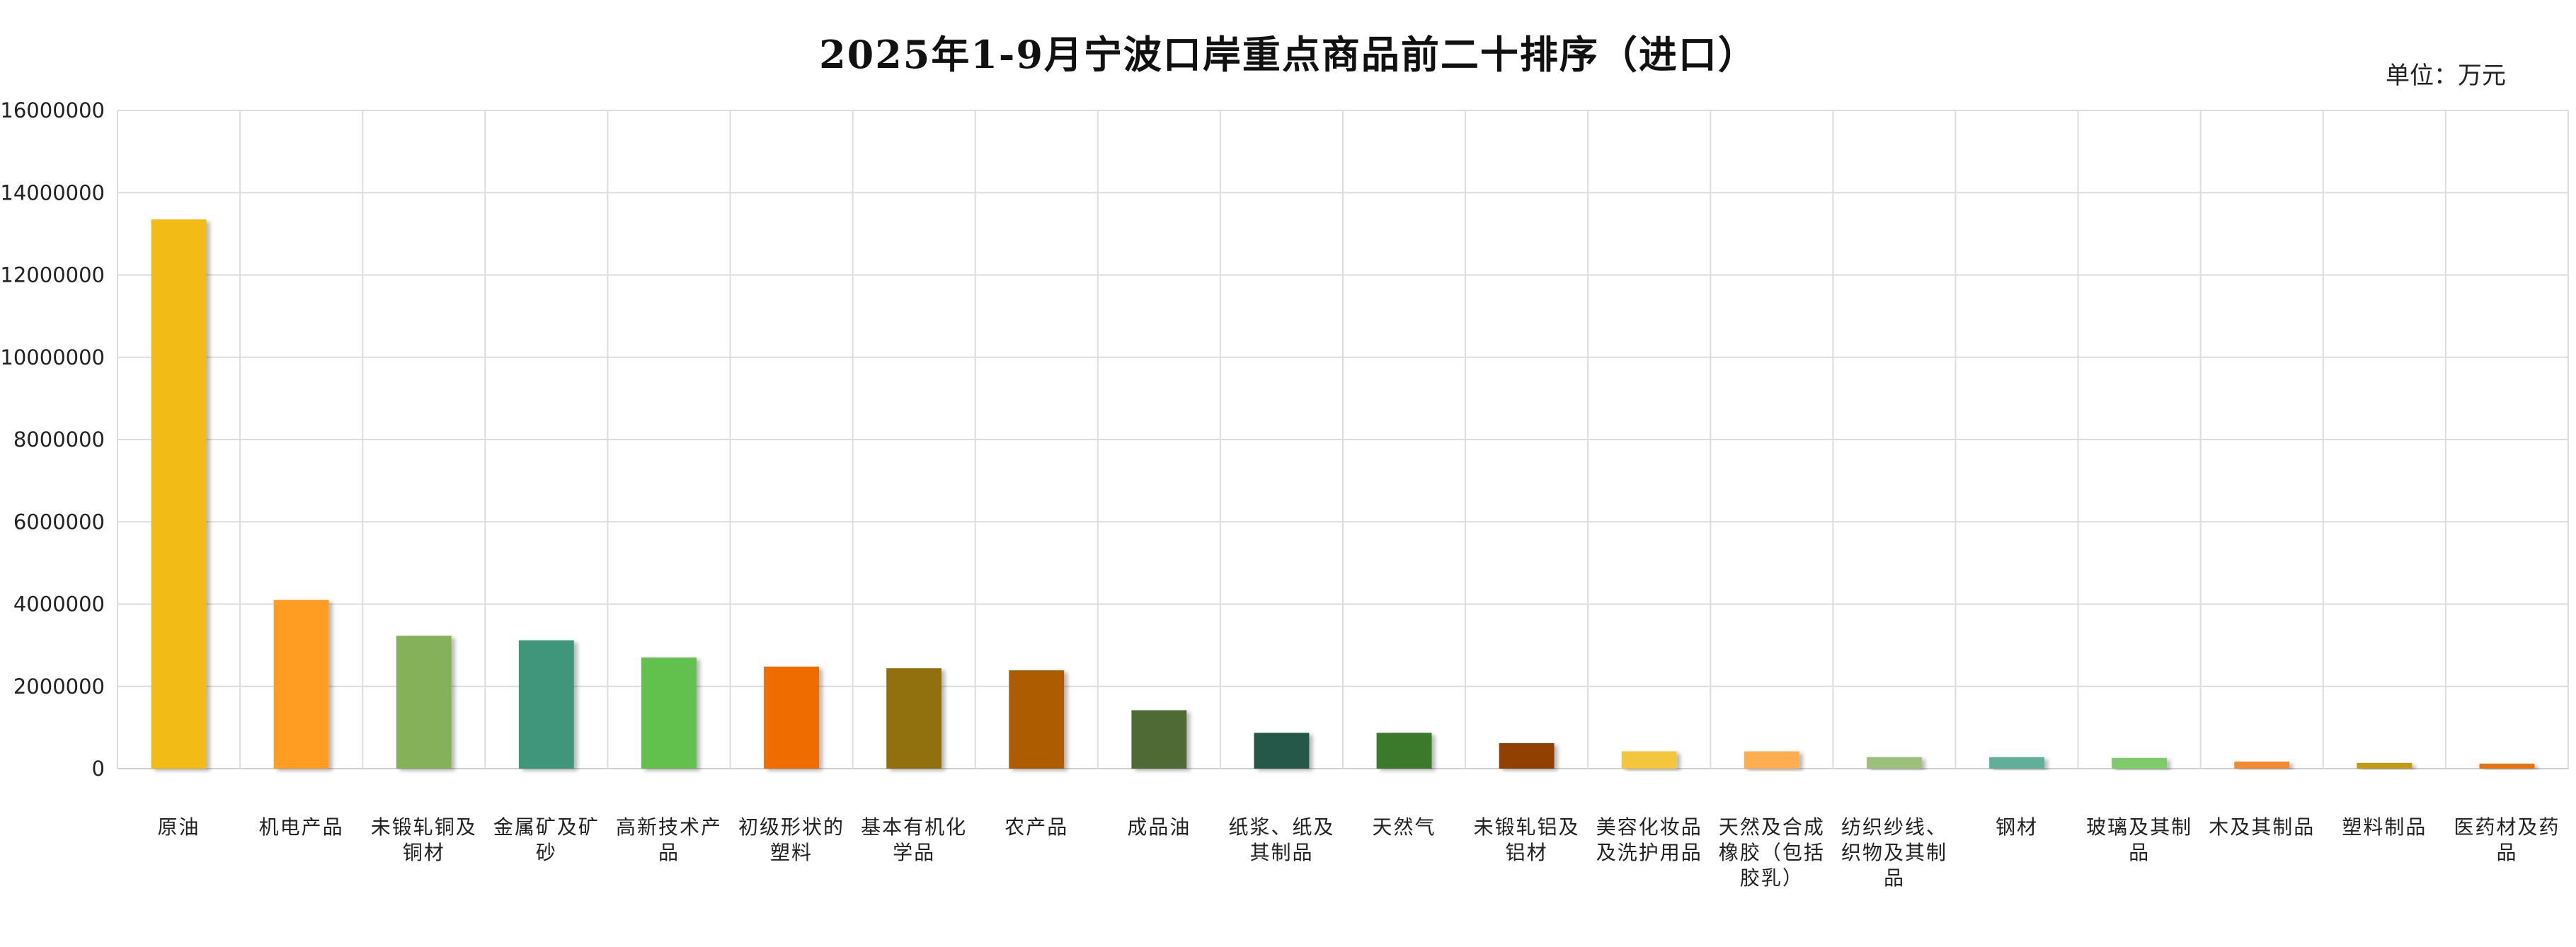  I want to click on x-category-label: 未锻轧铝及铝材, so click(1527, 839).